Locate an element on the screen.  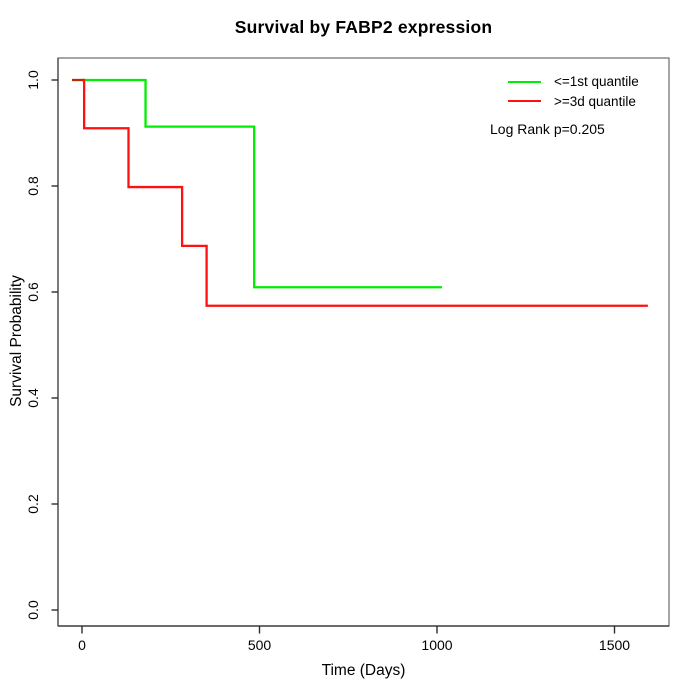
legend-item-quantile3: >=3d quantile is located at coordinates (582, 102).